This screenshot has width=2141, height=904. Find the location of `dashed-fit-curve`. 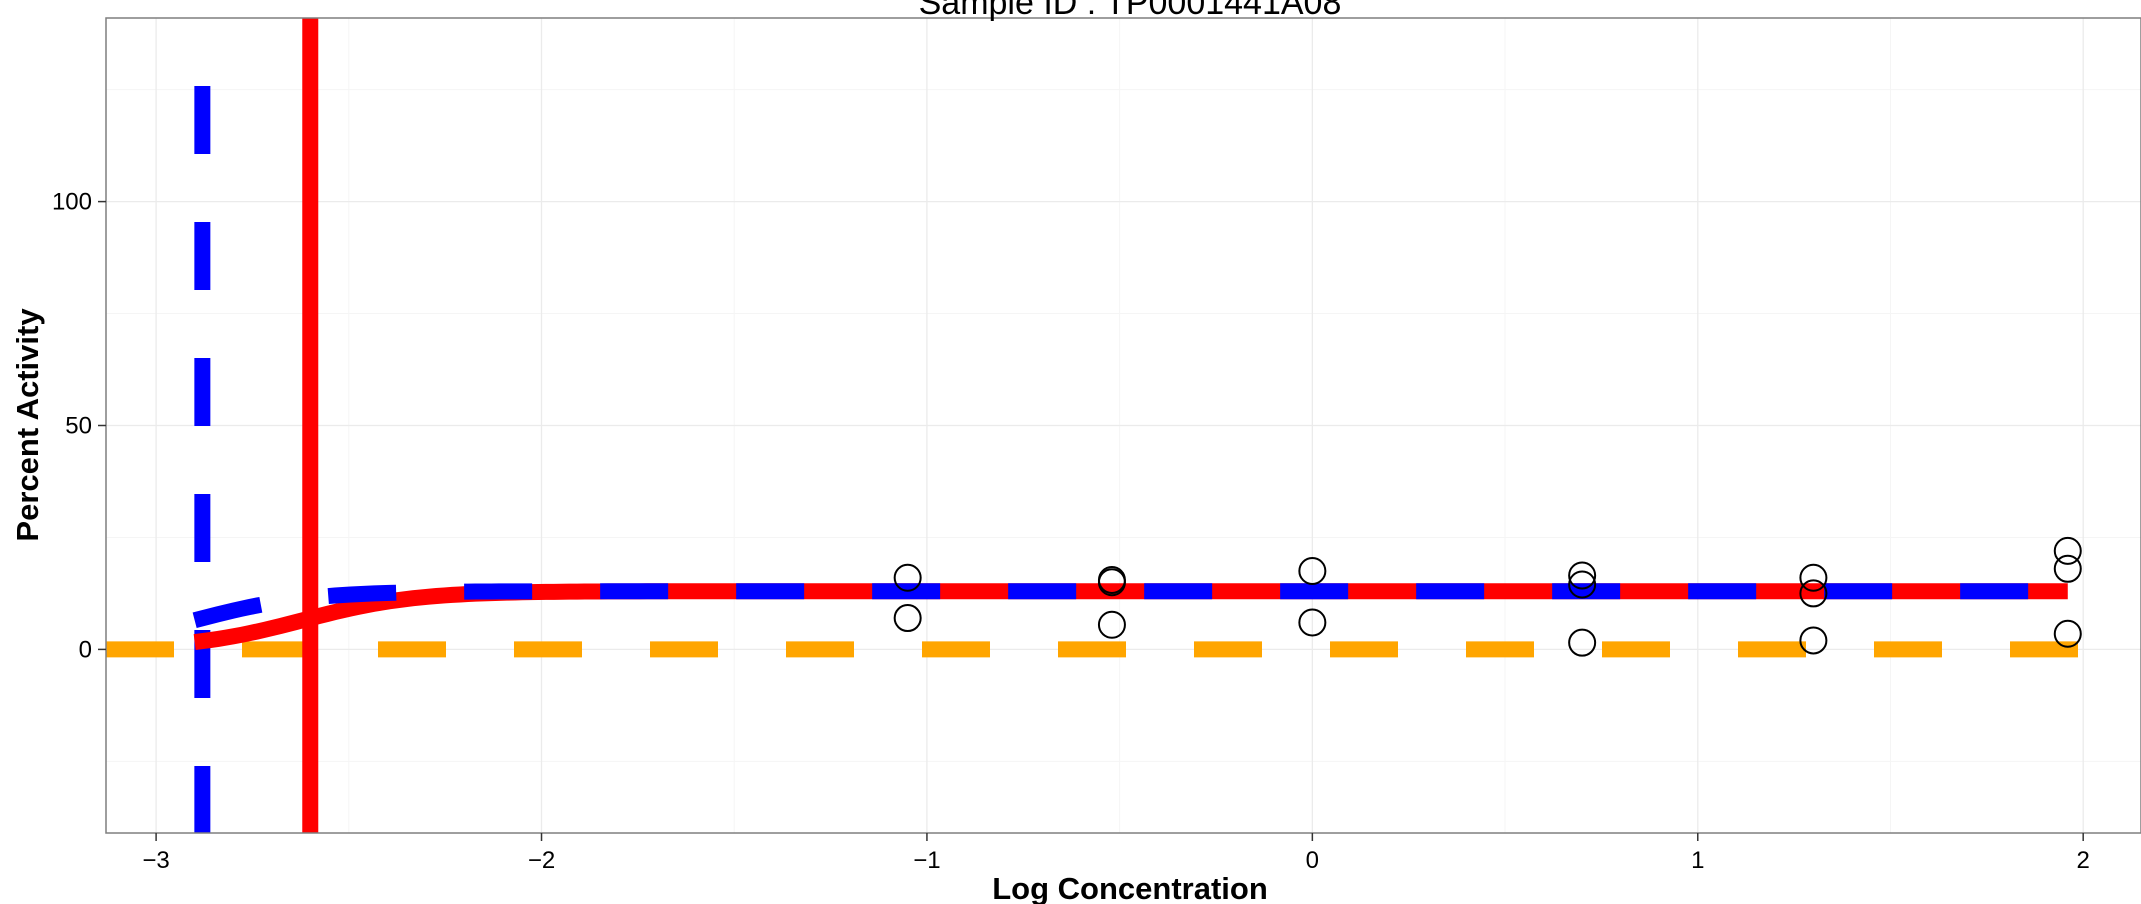

dashed-fit-curve is located at coordinates (1130, 606).